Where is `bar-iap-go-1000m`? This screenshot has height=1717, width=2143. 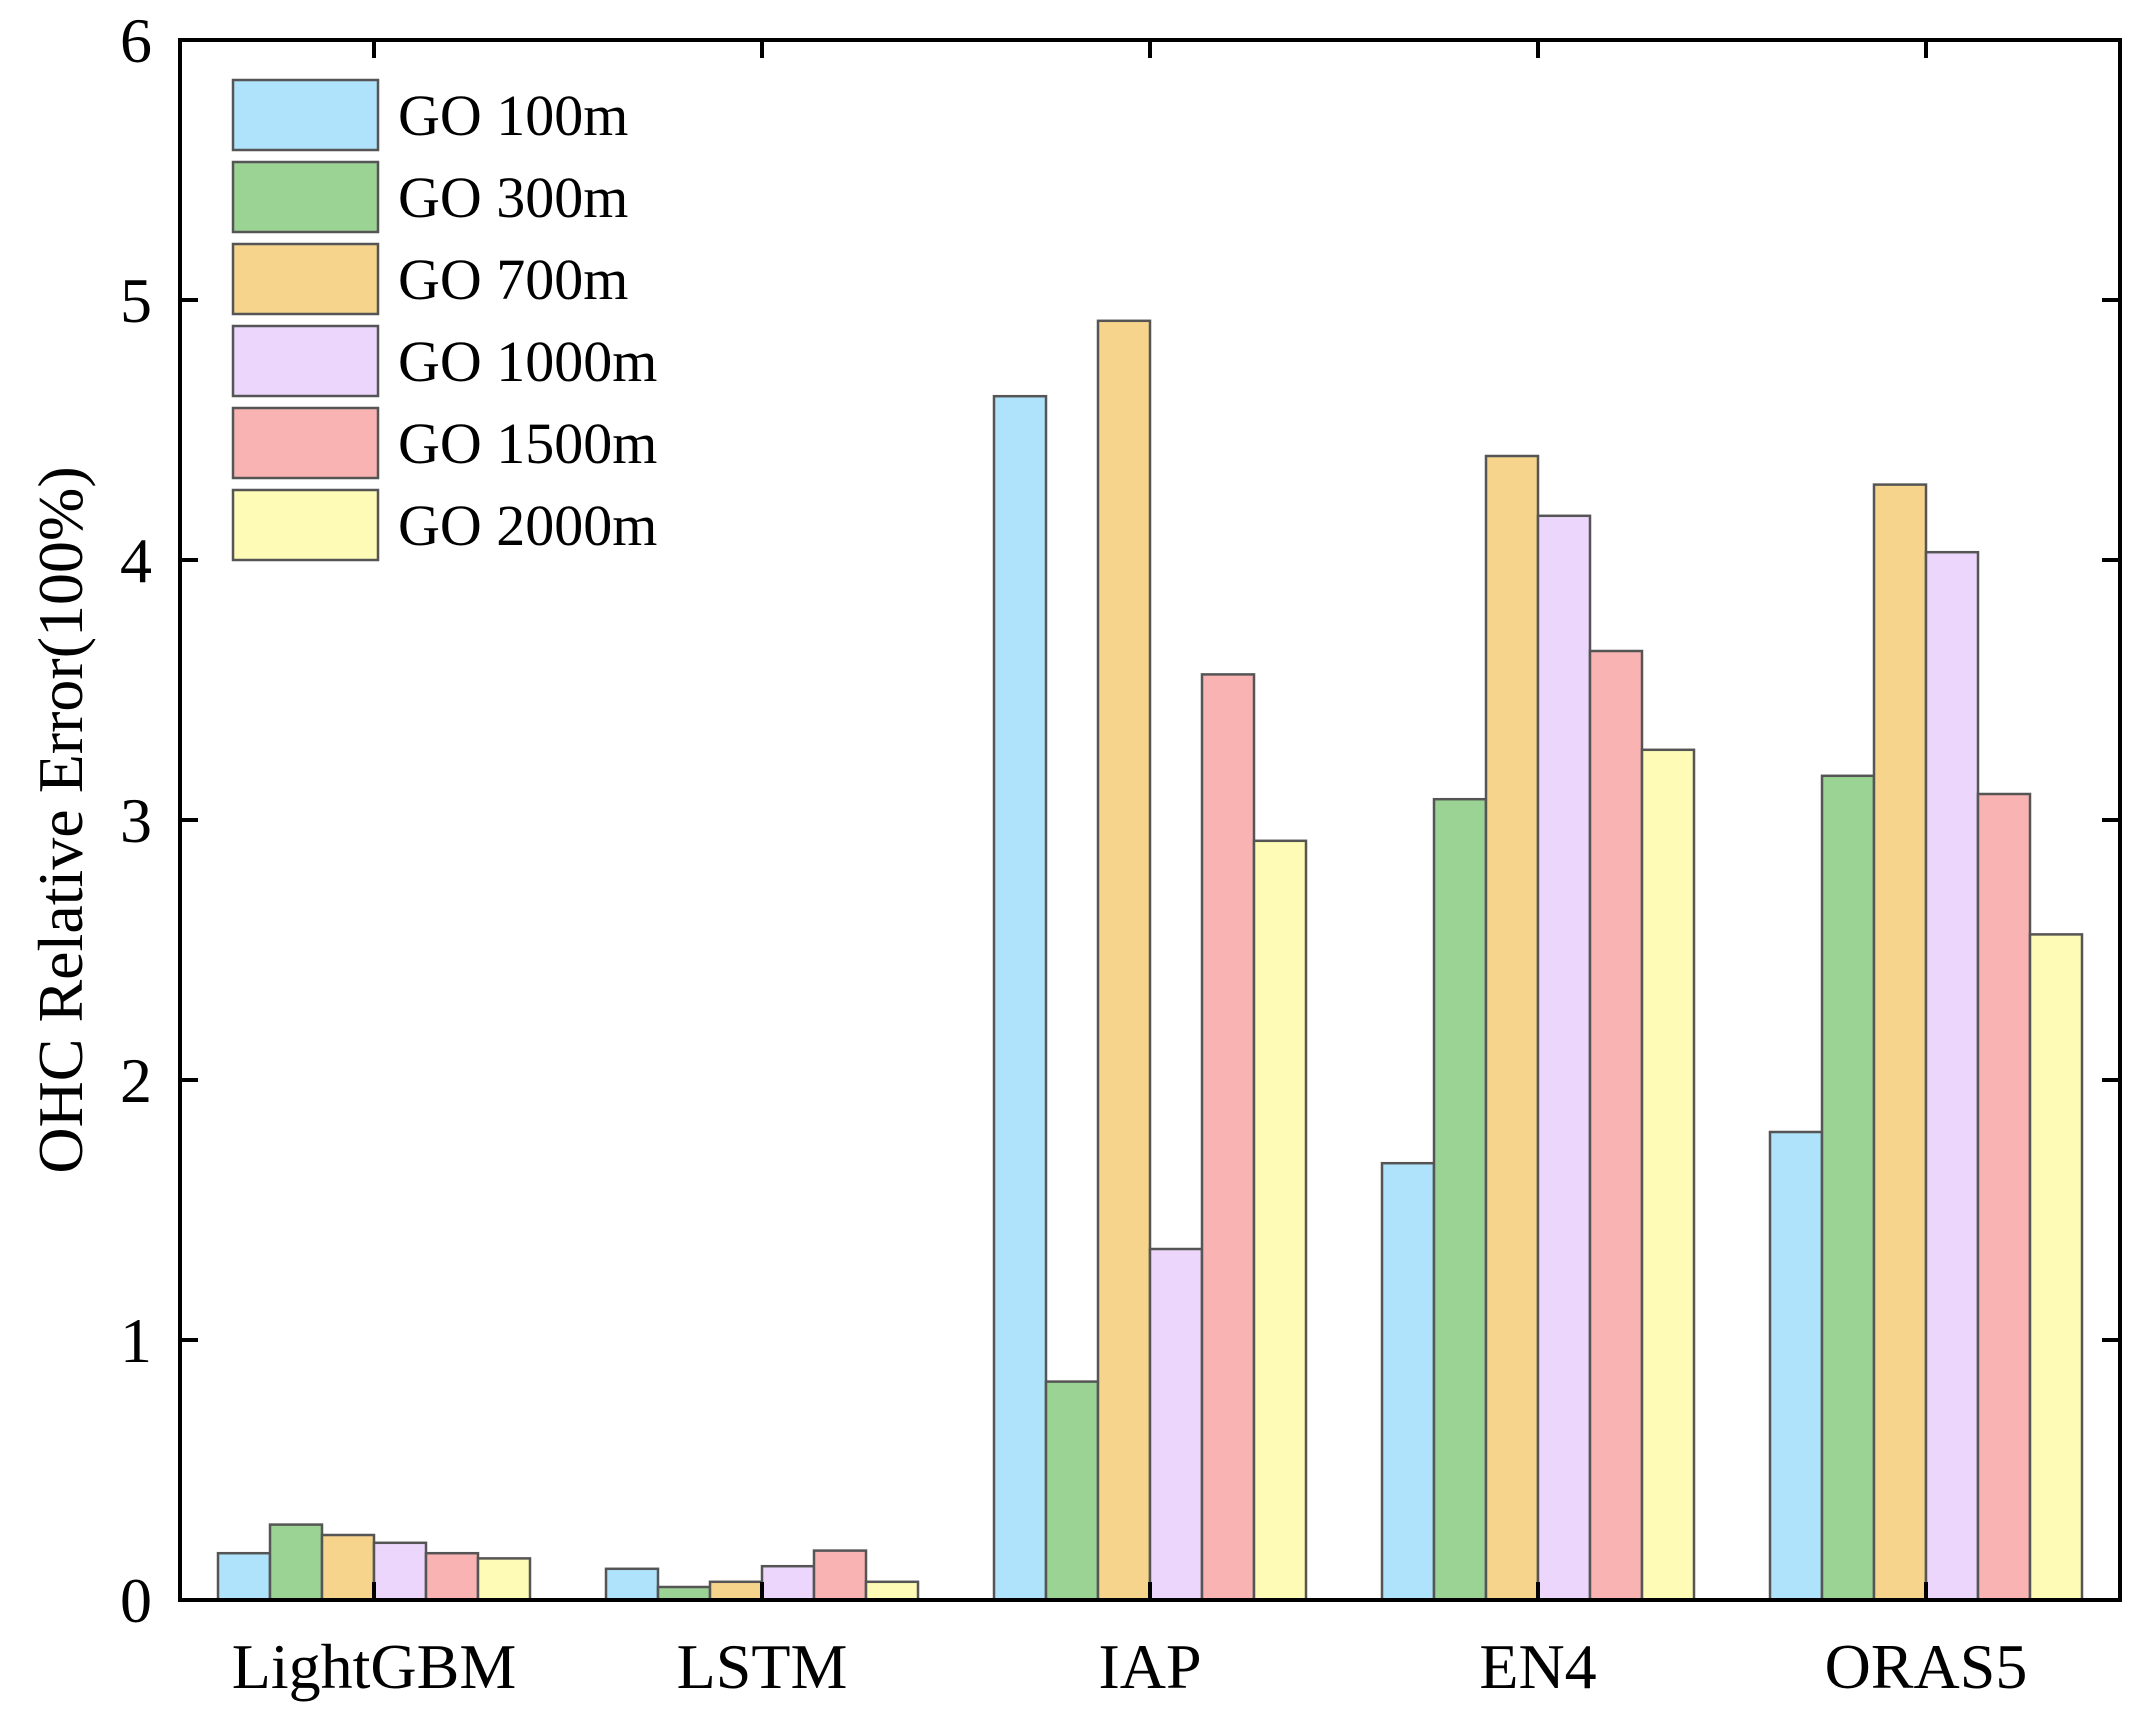 bar-iap-go-1000m is located at coordinates (1176, 1424).